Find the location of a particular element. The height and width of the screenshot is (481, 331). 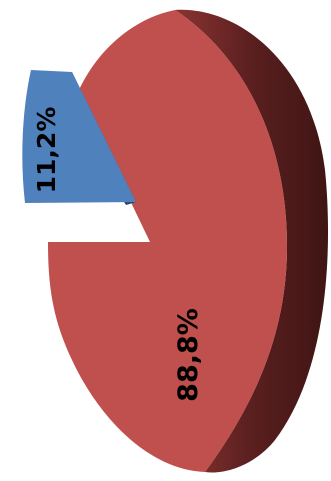

pie-slice-11-top is located at coordinates (79, 136).